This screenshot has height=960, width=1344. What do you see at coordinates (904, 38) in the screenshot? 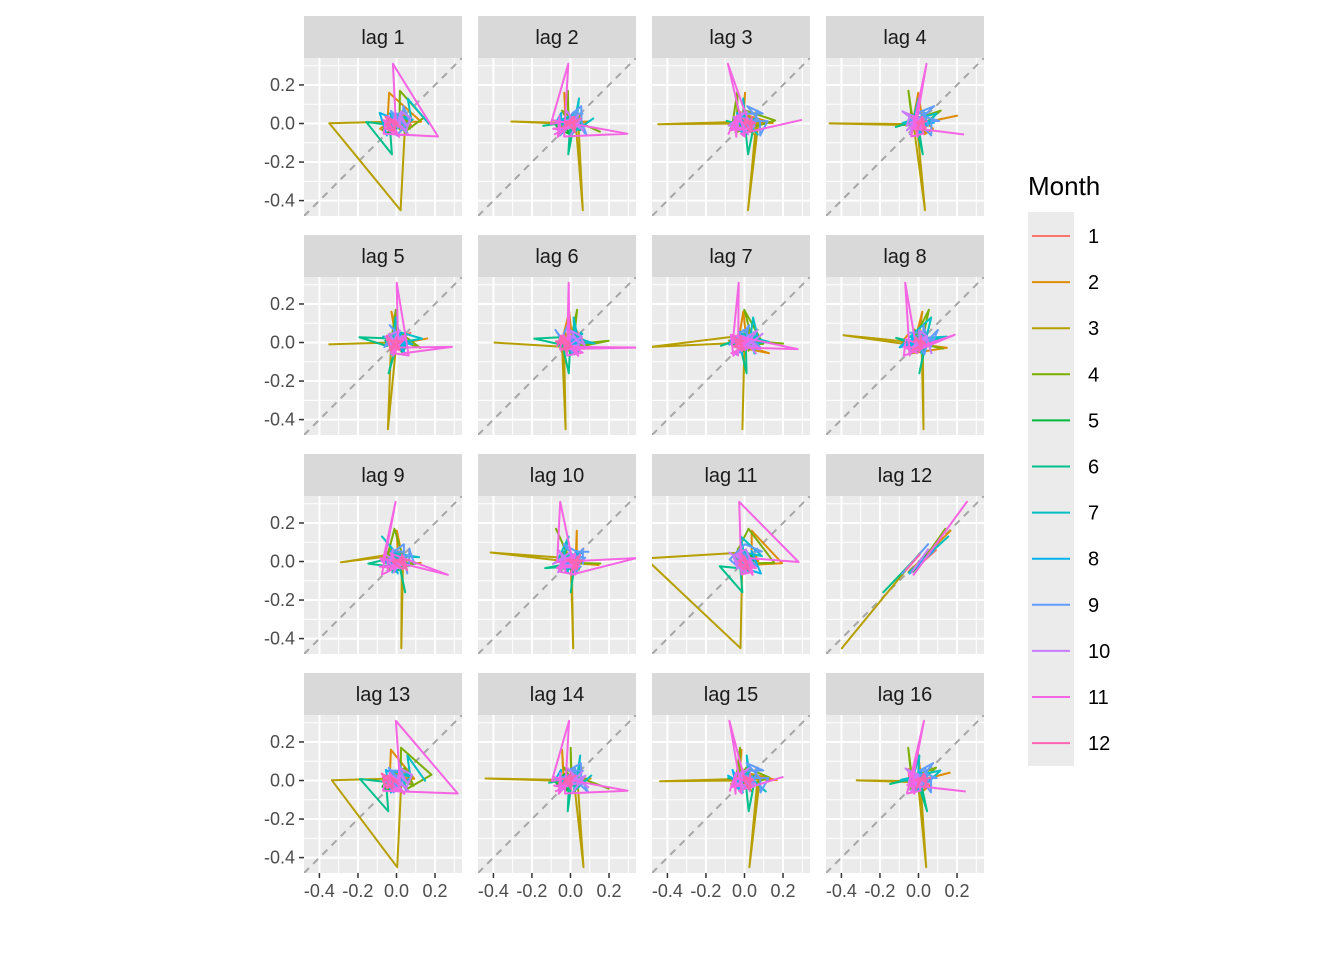
I see `facet-strip-label: lag 4` at bounding box center [904, 38].